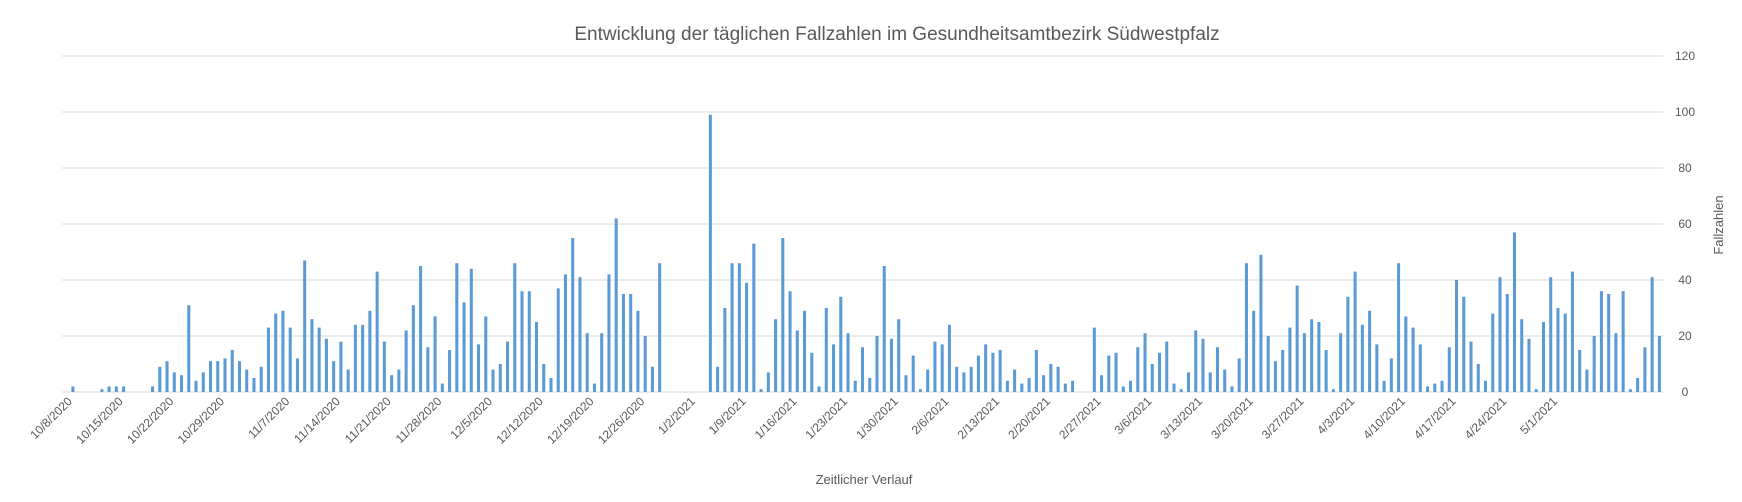 This screenshot has height=502, width=1742. I want to click on x-tick-label: 3/13/2021, so click(1181, 418).